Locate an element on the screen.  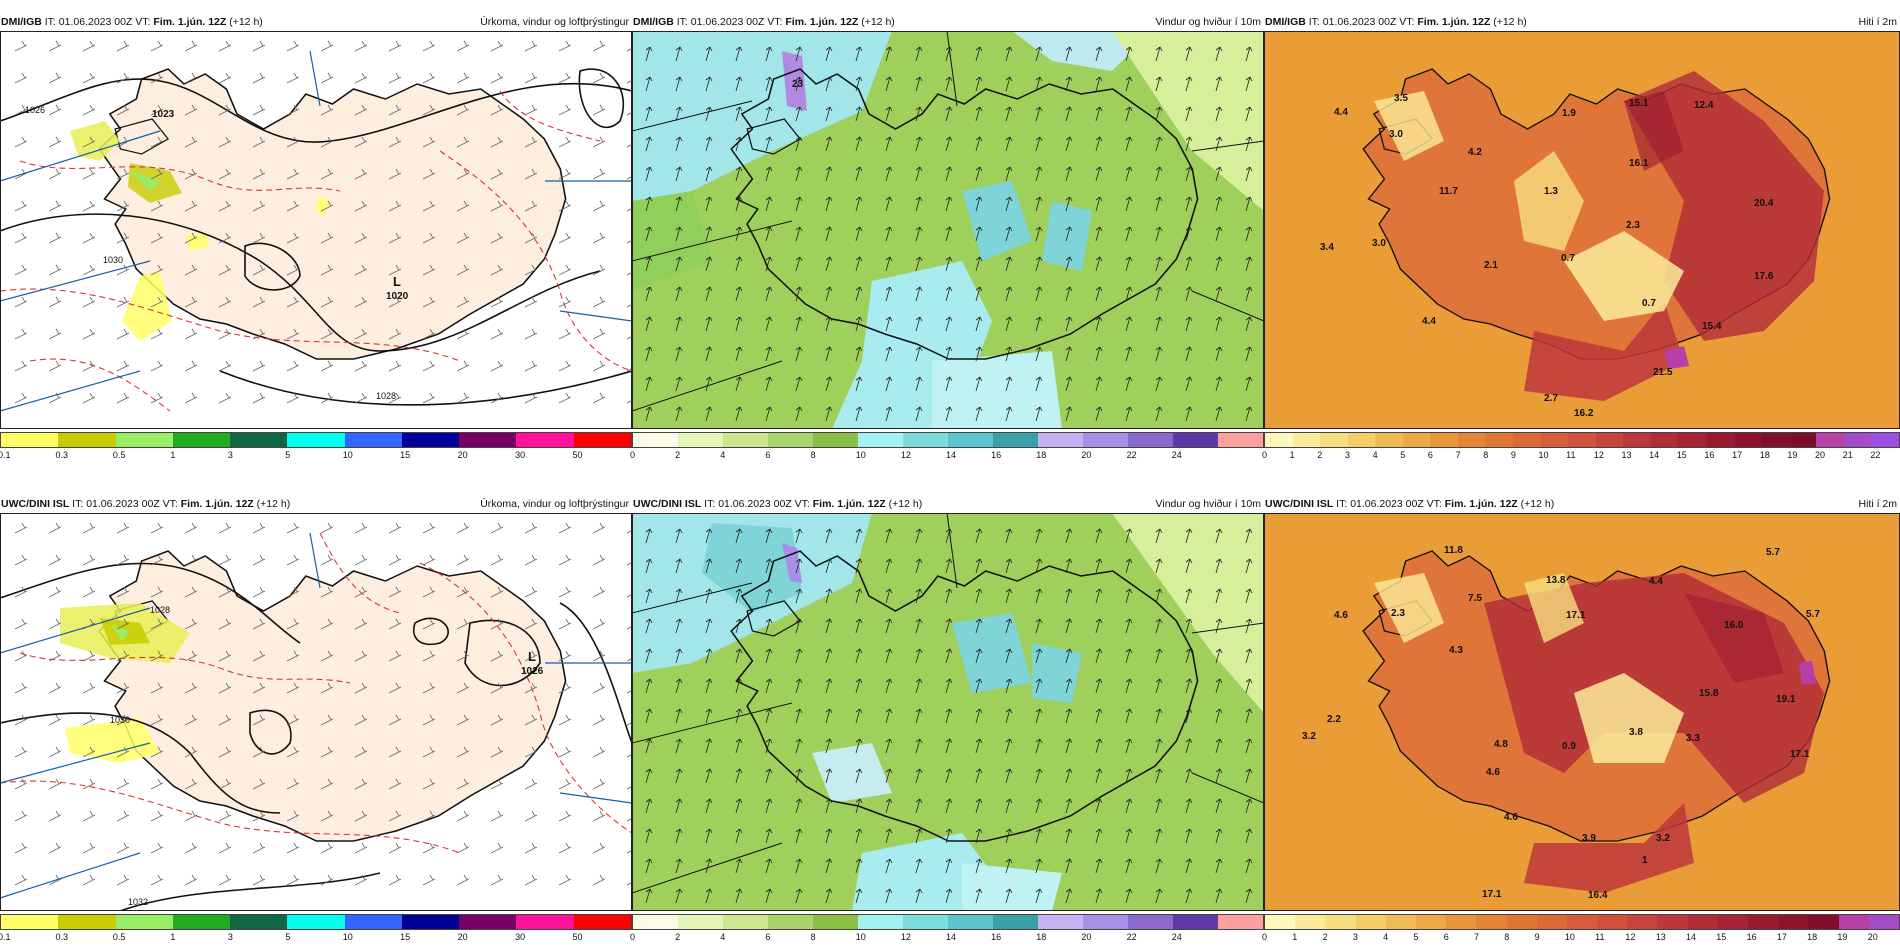
temperature-value: 2.1 is located at coordinates (1491, 265).